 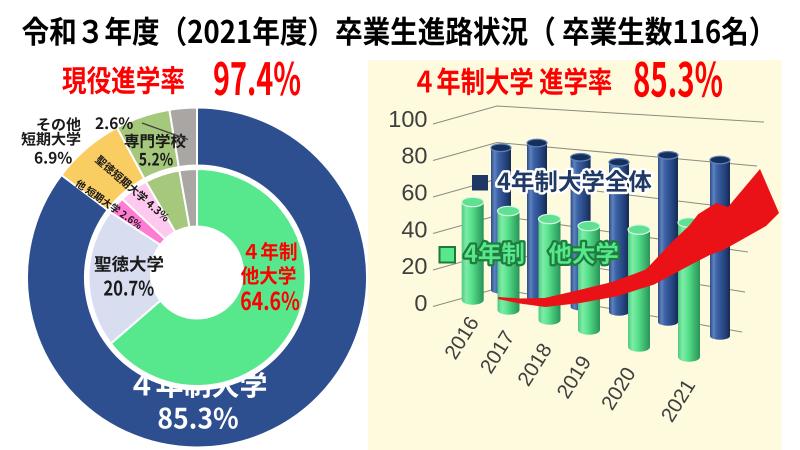 What do you see at coordinates (407, 119) in the screenshot?
I see `svg-text: 100` at bounding box center [407, 119].